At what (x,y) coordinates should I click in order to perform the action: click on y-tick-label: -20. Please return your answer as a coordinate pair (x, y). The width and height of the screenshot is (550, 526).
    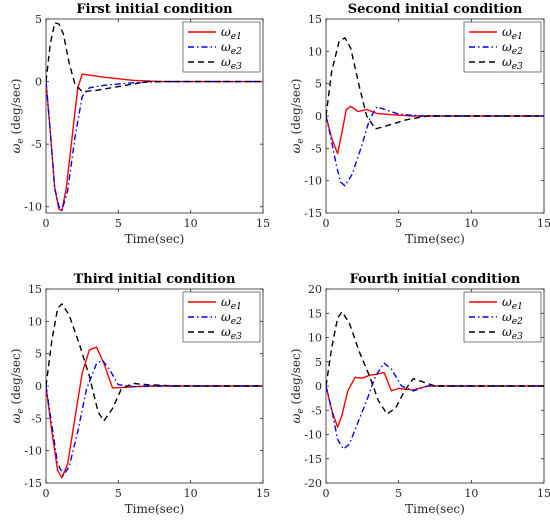
    Looking at the image, I should click on (313, 483).